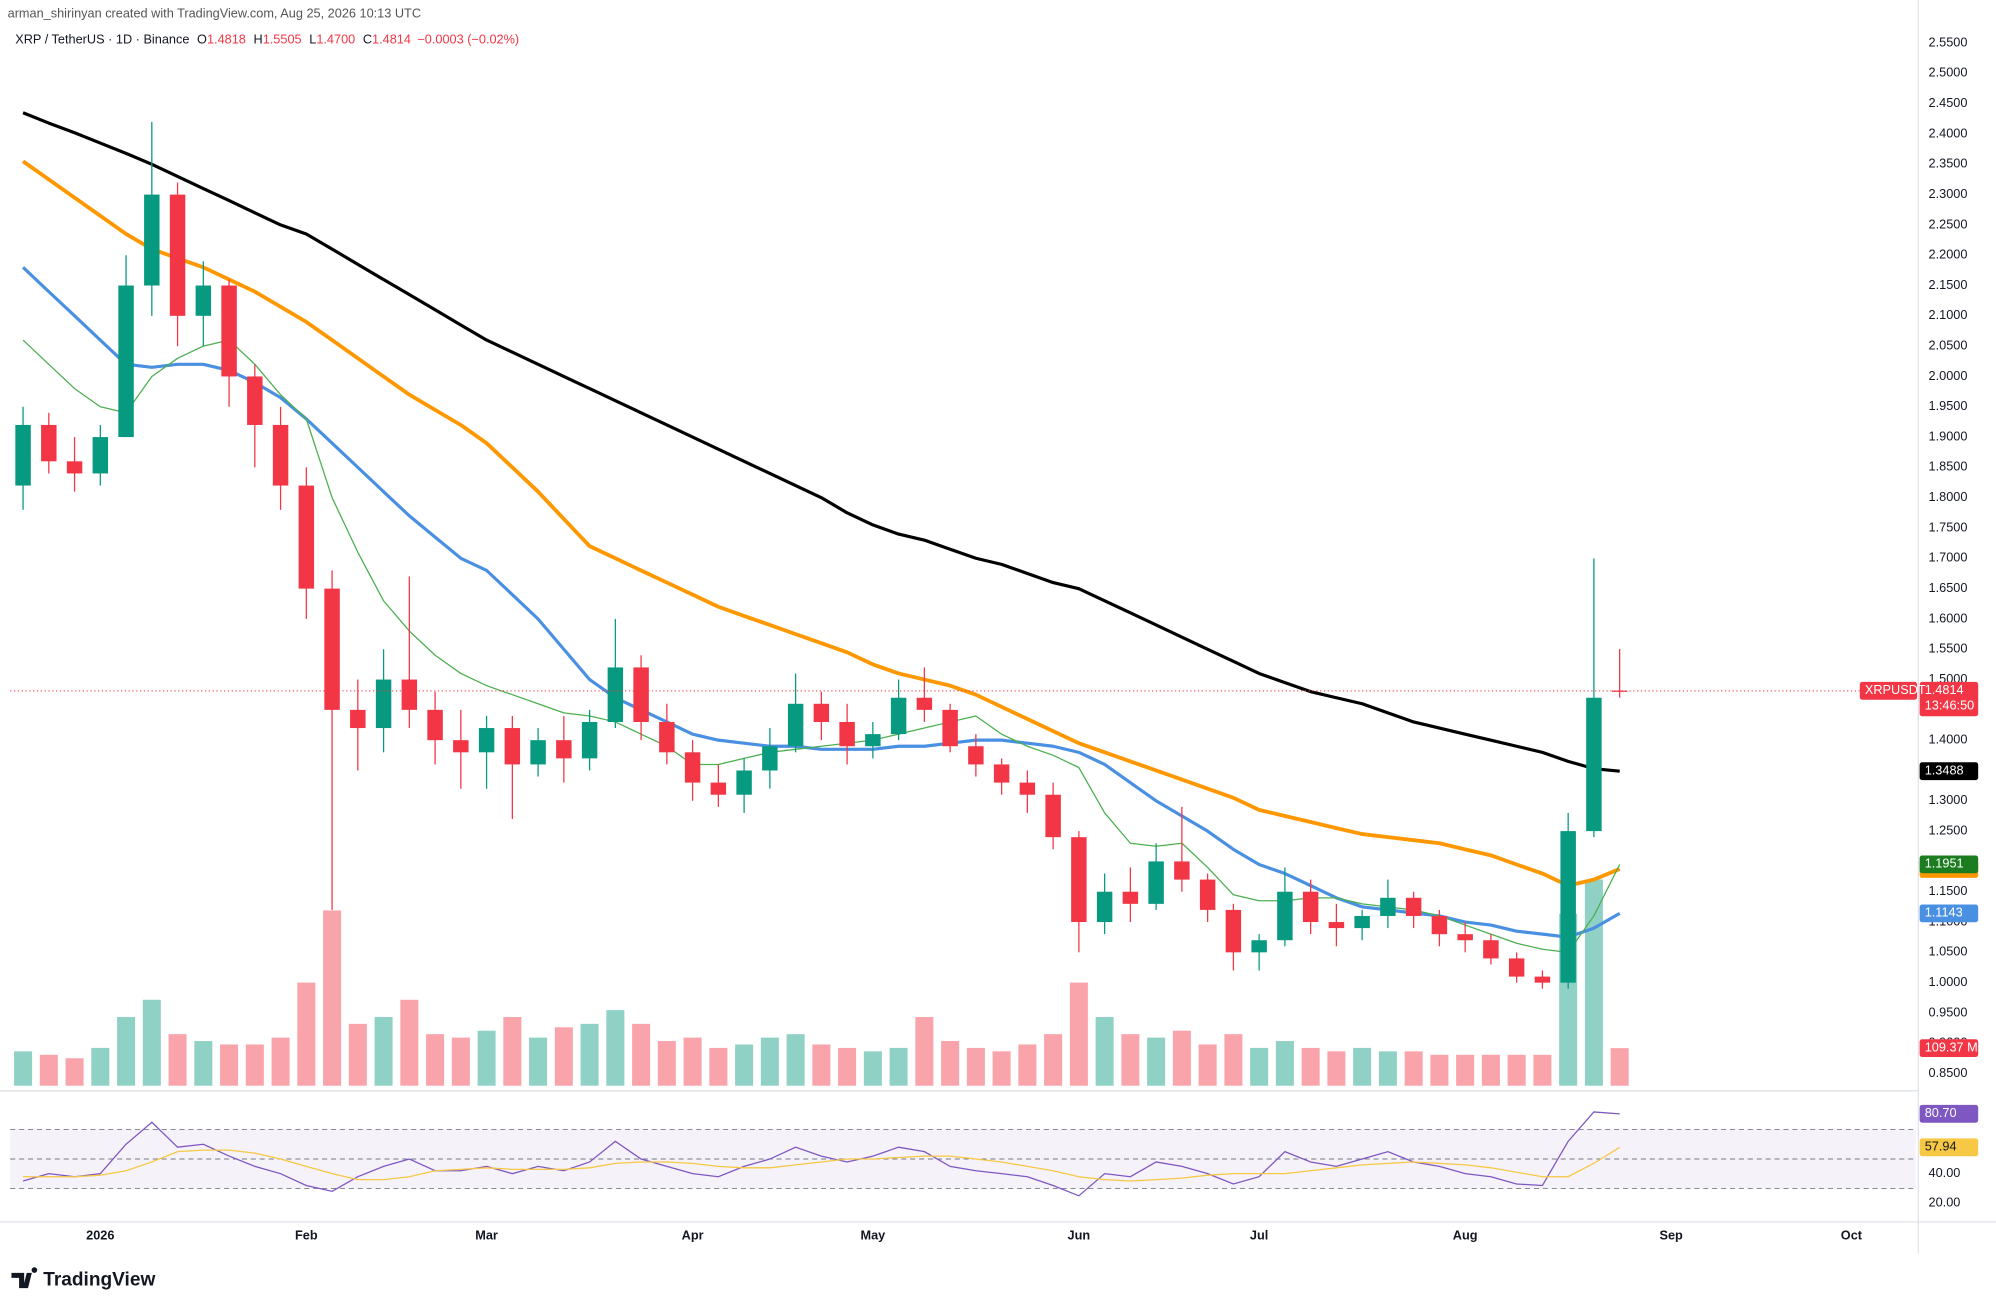 This screenshot has height=1311, width=1996. I want to click on y-tick-label: 1.7500, so click(1948, 526).